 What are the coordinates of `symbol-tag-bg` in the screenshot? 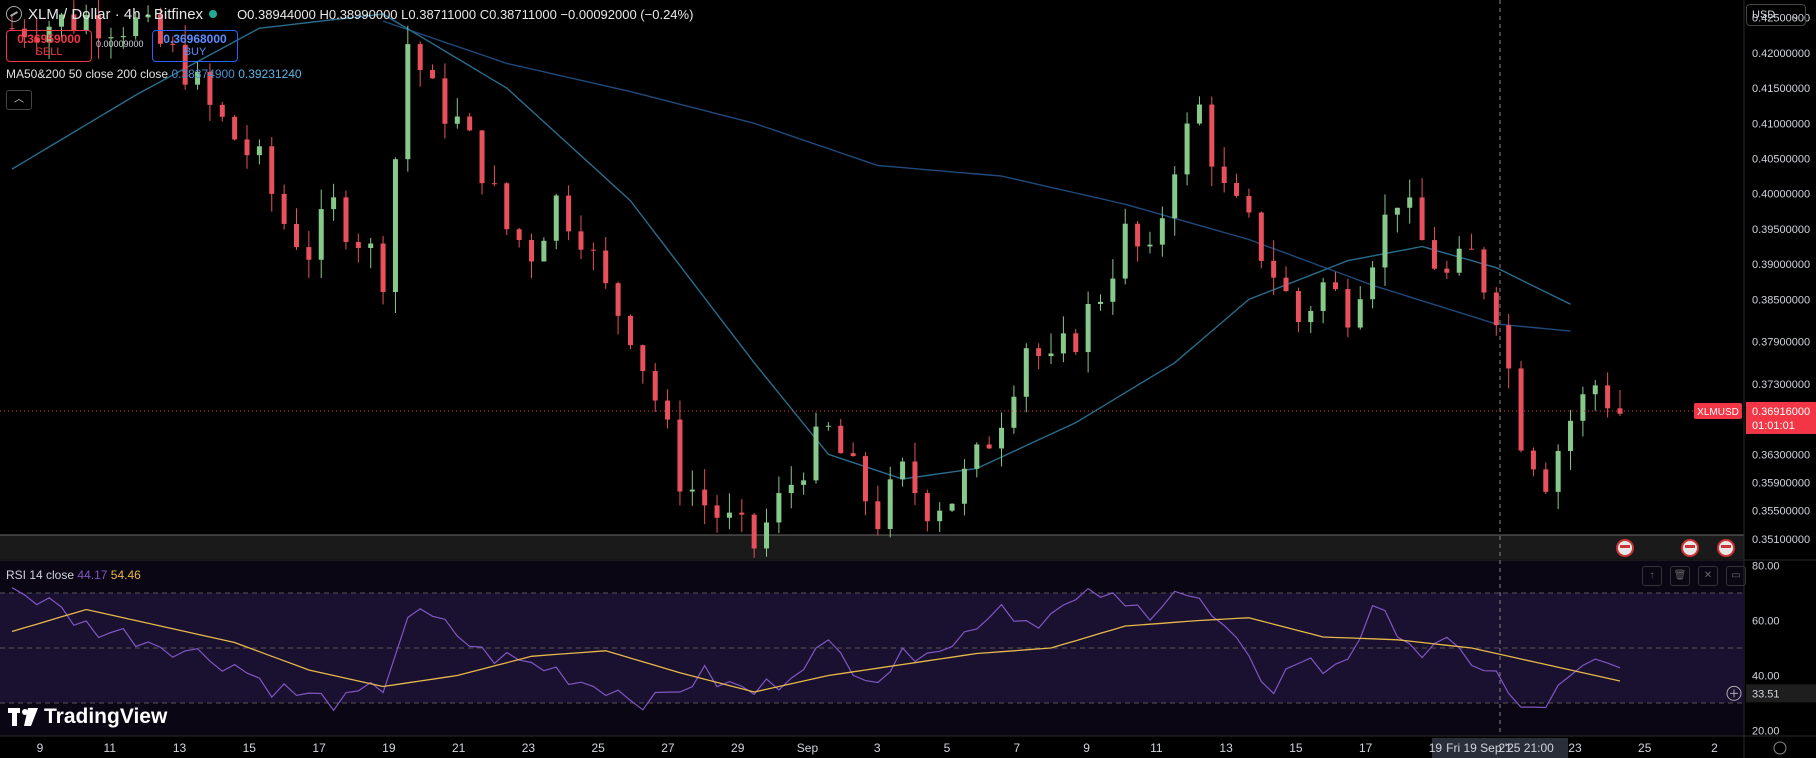 It's located at (1718, 410).